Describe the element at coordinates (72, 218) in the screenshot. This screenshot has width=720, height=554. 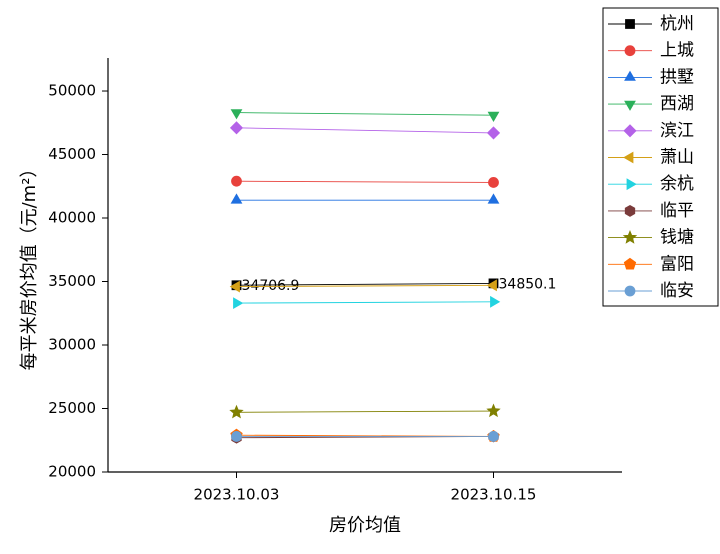
I see `y-tick-label: 40000` at that location.